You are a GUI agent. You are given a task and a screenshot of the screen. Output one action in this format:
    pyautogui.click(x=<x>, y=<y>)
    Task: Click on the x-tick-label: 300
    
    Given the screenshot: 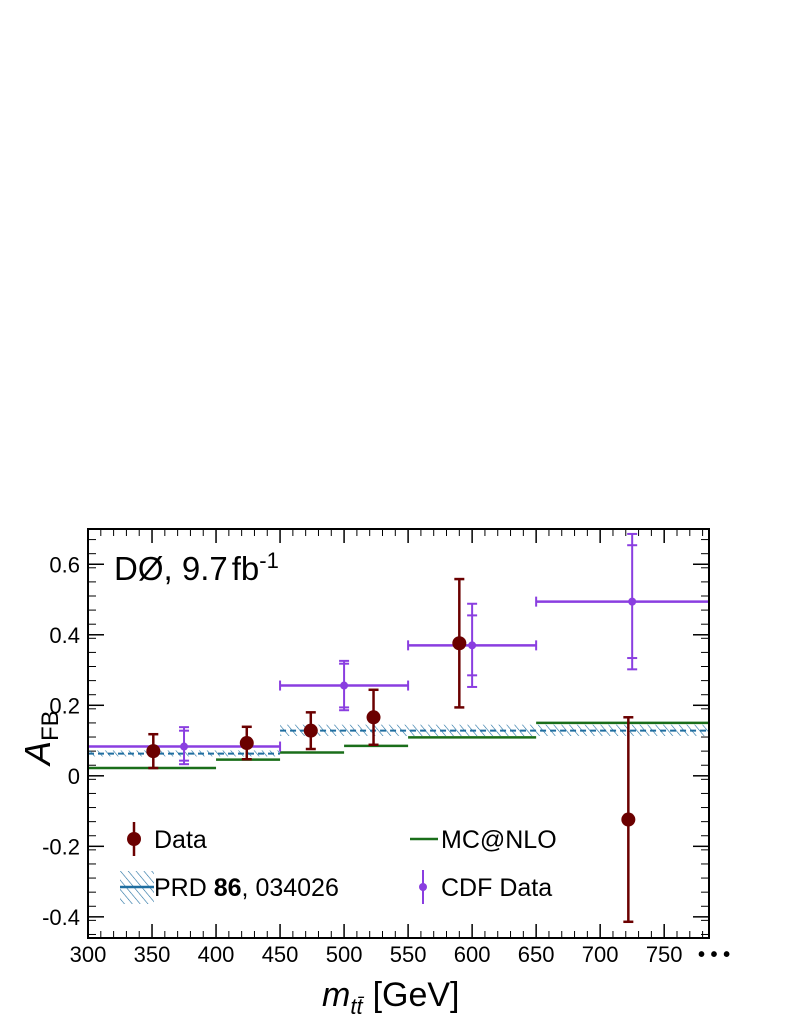 What is the action you would take?
    pyautogui.click(x=88, y=954)
    